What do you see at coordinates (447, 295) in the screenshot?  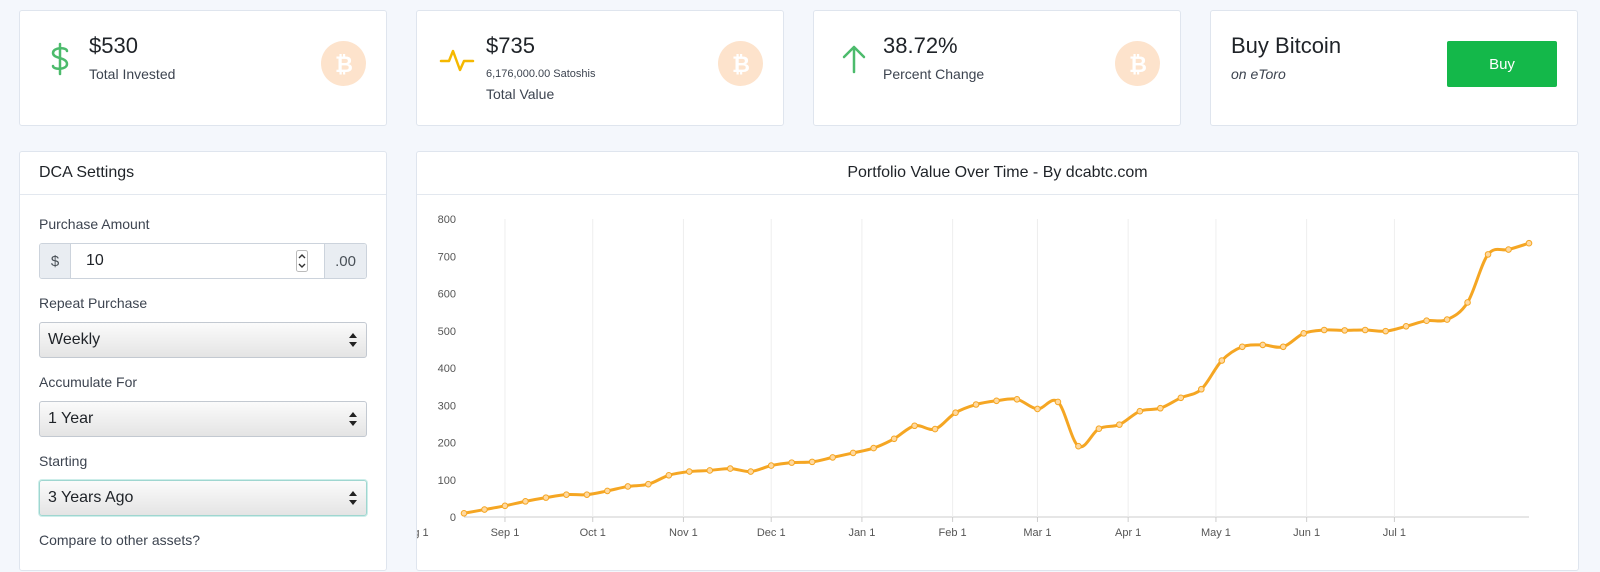 I see `y-tick-label: 600` at bounding box center [447, 295].